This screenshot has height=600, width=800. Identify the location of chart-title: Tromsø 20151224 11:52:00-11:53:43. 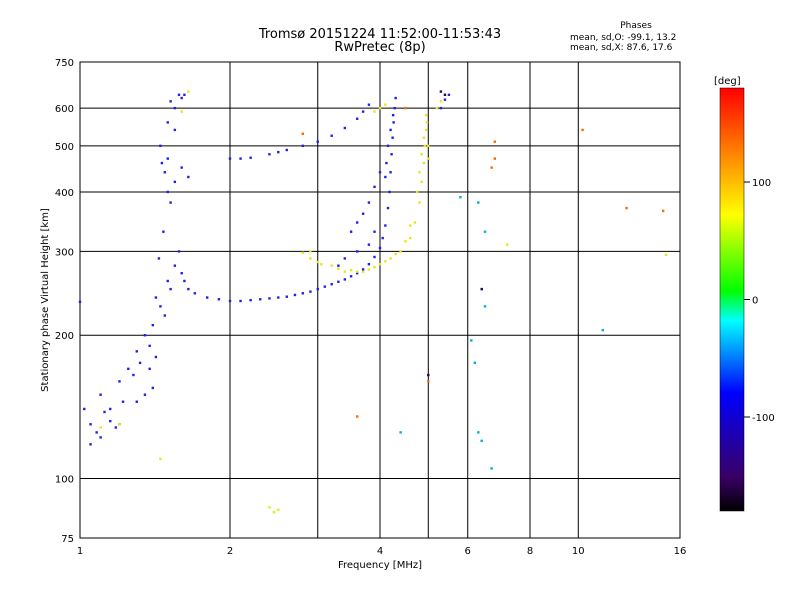
(380, 34).